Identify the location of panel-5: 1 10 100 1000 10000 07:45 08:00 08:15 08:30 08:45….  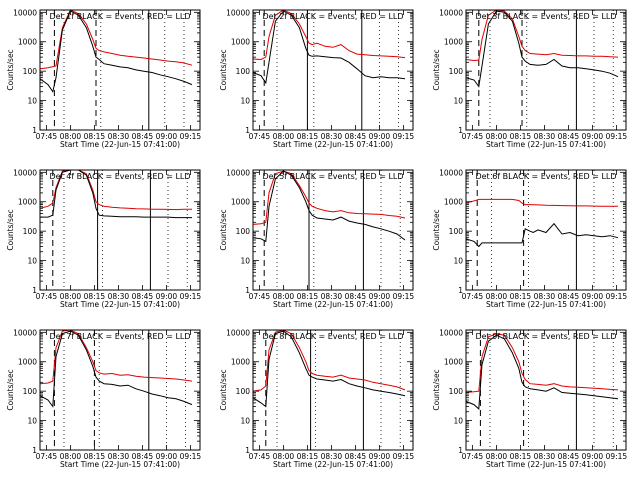
(316, 238).